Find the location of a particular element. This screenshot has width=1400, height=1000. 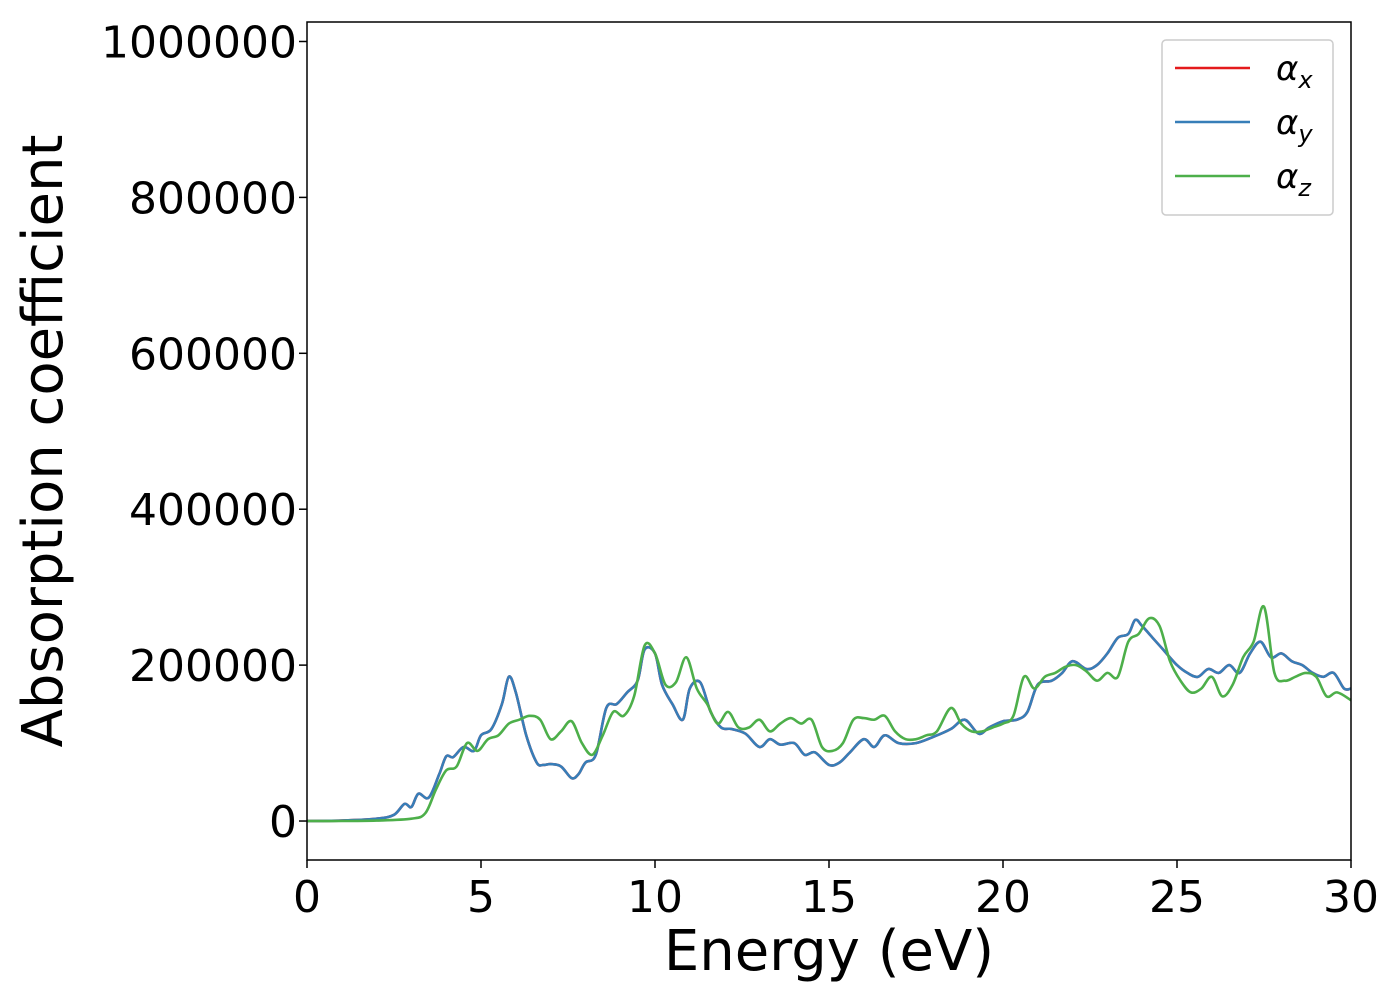

x-tick-label: 0 is located at coordinates (307, 897).